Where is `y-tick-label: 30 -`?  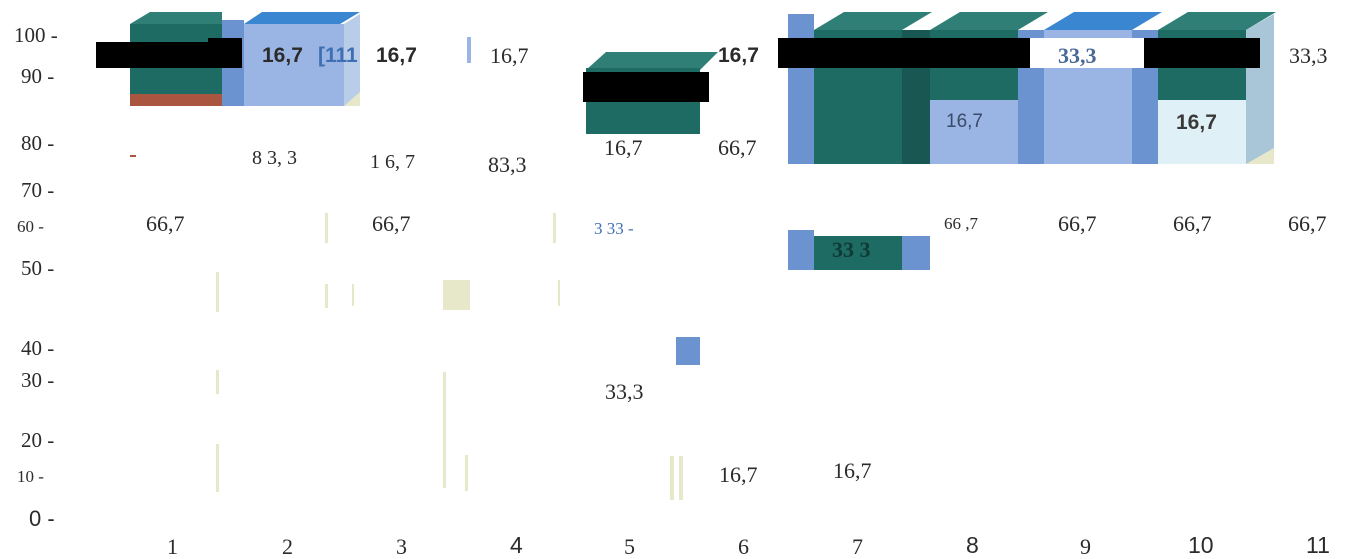
y-tick-label: 30 - is located at coordinates (38, 380).